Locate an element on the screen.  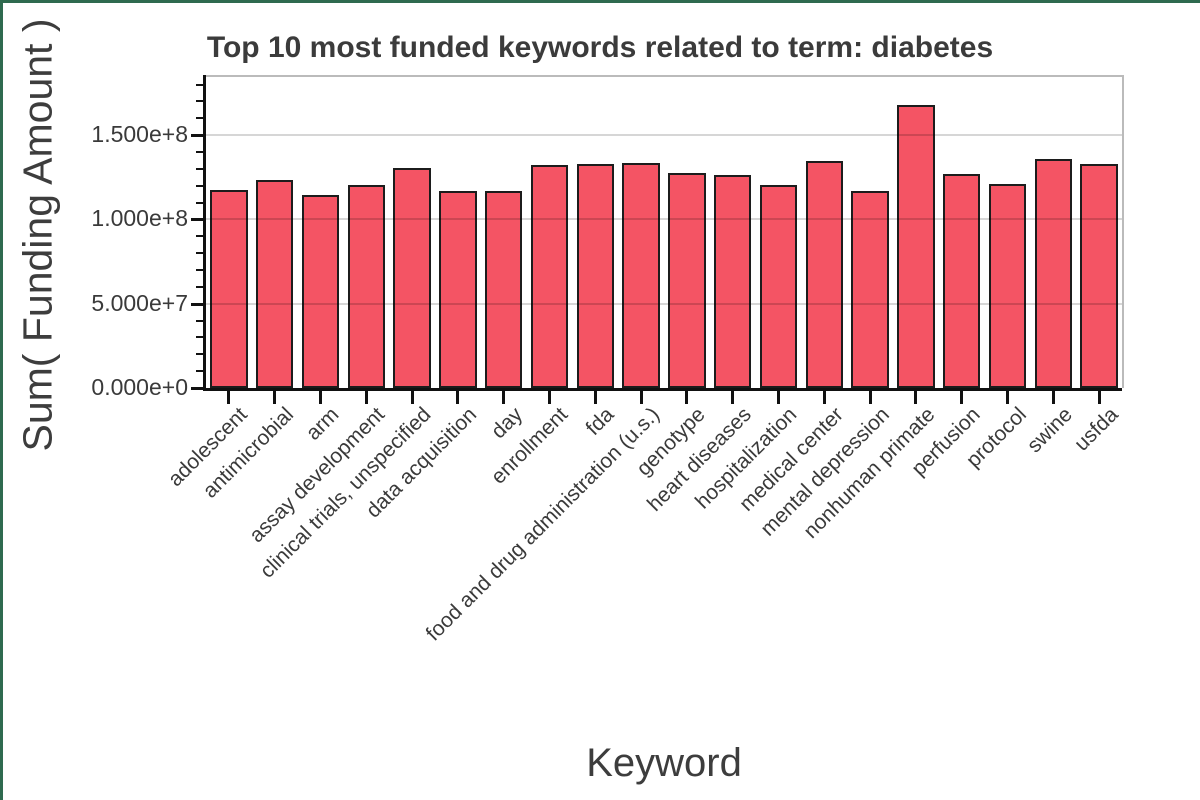
frame-border-left is located at coordinates (1, 400).